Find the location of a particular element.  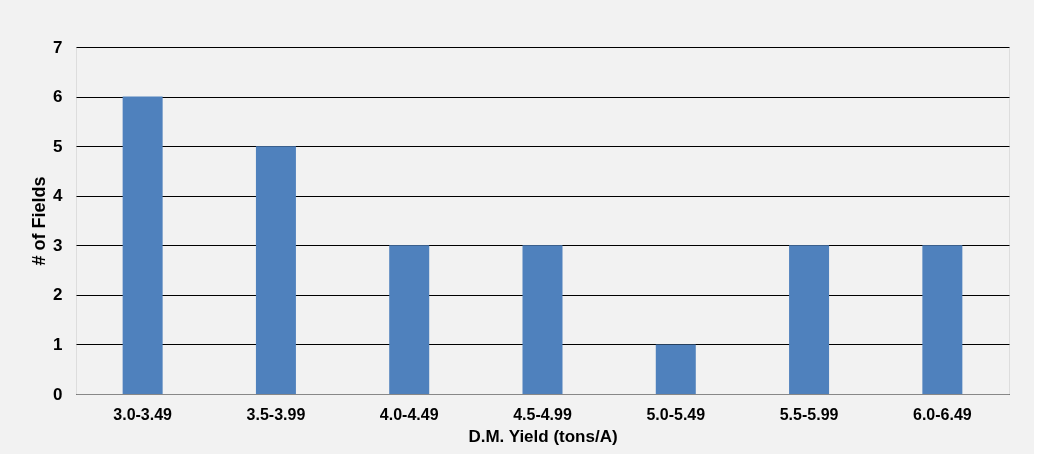

x-tick-label: 6.0-6.49 is located at coordinates (942, 414).